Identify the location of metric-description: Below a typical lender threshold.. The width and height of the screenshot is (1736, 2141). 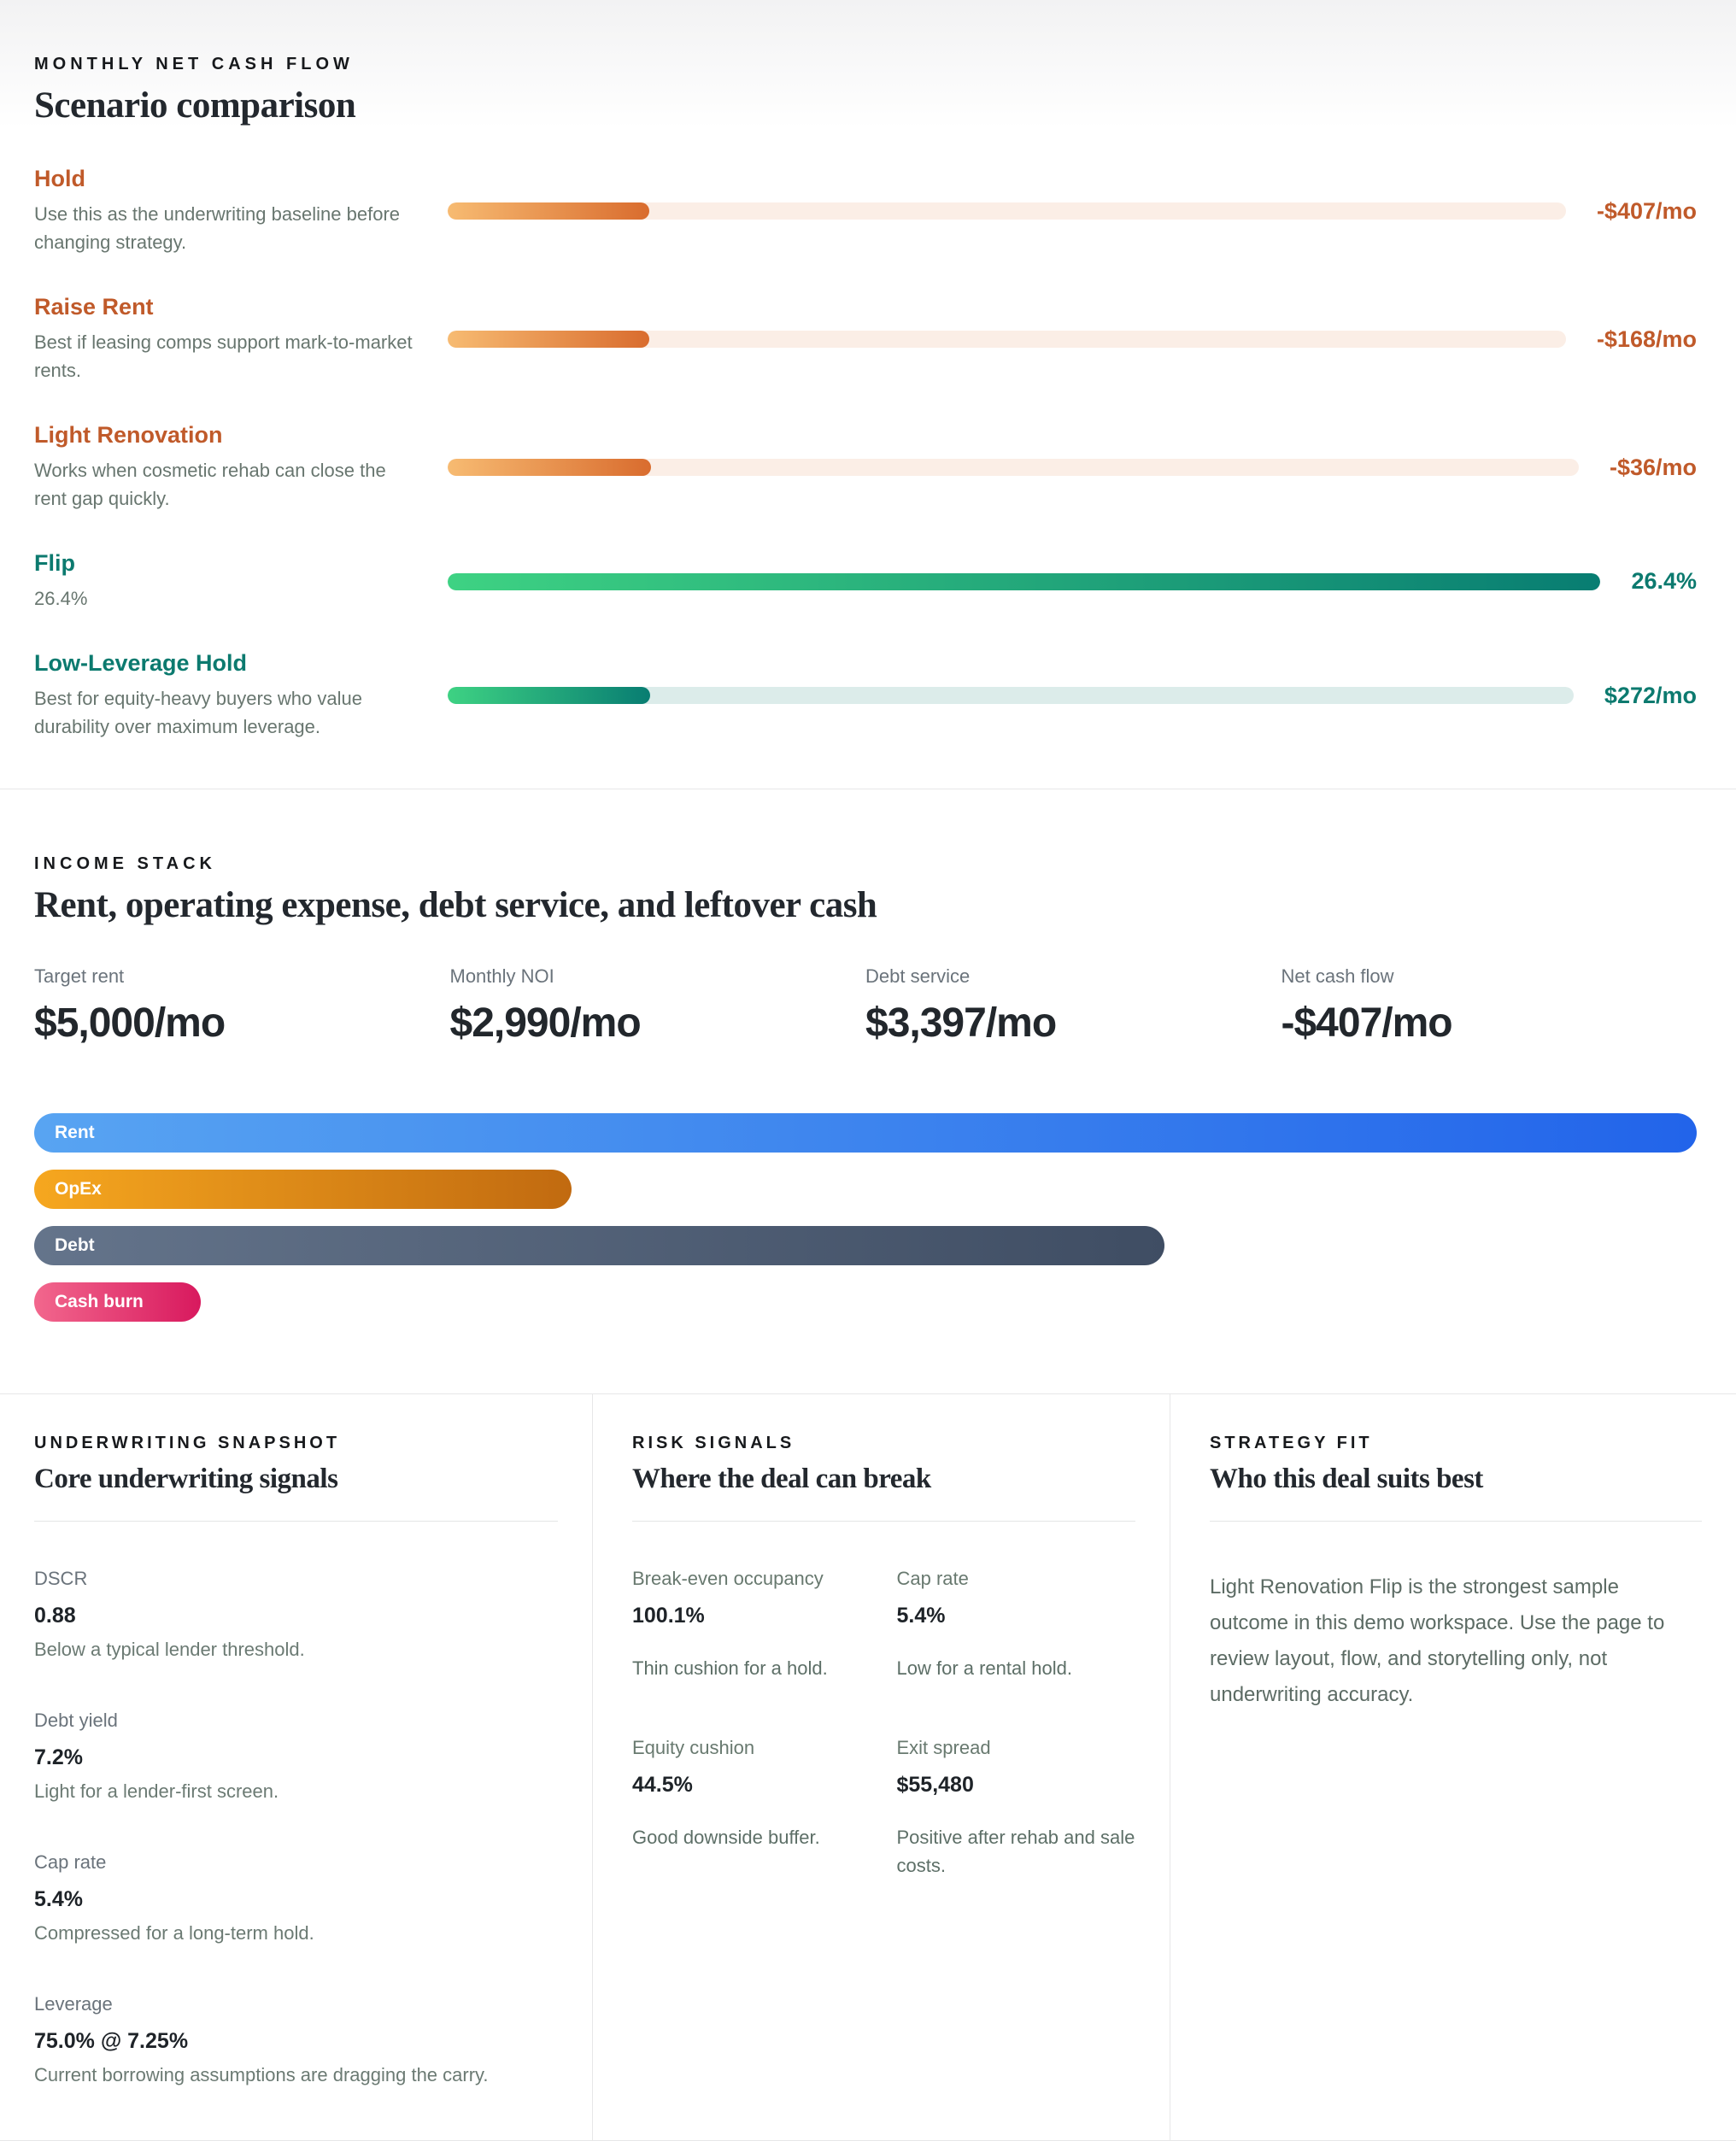
(170, 1650).